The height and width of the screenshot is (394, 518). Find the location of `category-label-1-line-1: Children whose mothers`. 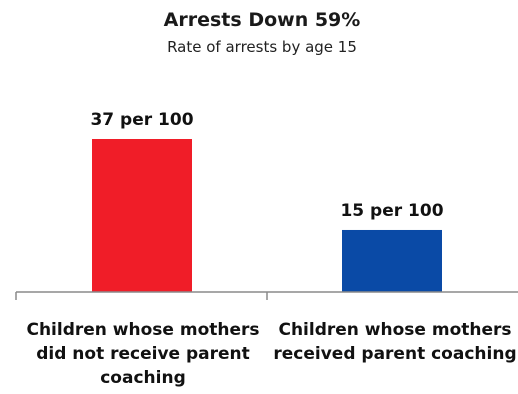

category-label-1-line-1: Children whose mothers is located at coordinates (142, 330).